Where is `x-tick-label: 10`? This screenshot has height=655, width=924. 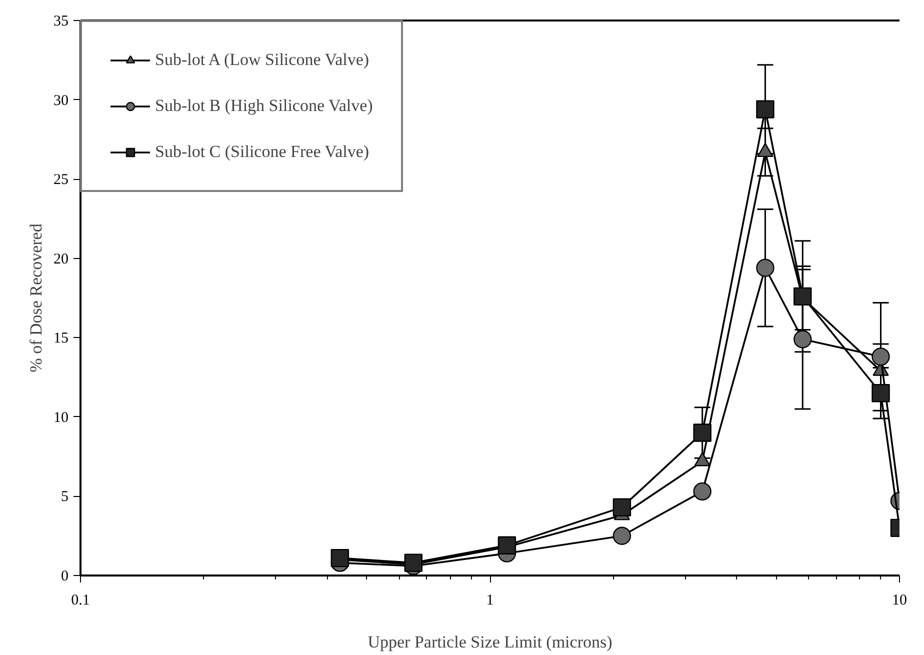
x-tick-label: 10 is located at coordinates (899, 600).